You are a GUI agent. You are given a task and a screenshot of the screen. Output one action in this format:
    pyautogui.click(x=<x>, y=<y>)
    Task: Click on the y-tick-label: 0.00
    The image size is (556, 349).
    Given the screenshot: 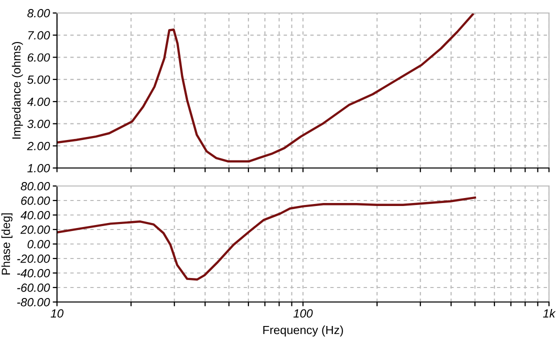 What is the action you would take?
    pyautogui.click(x=39, y=244)
    